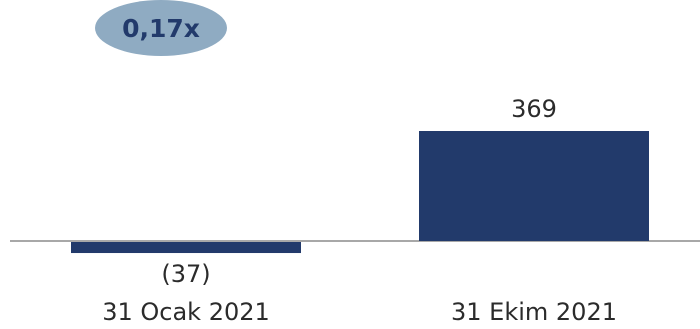  I want to click on bar-value-label-1: (37), so click(185, 274).